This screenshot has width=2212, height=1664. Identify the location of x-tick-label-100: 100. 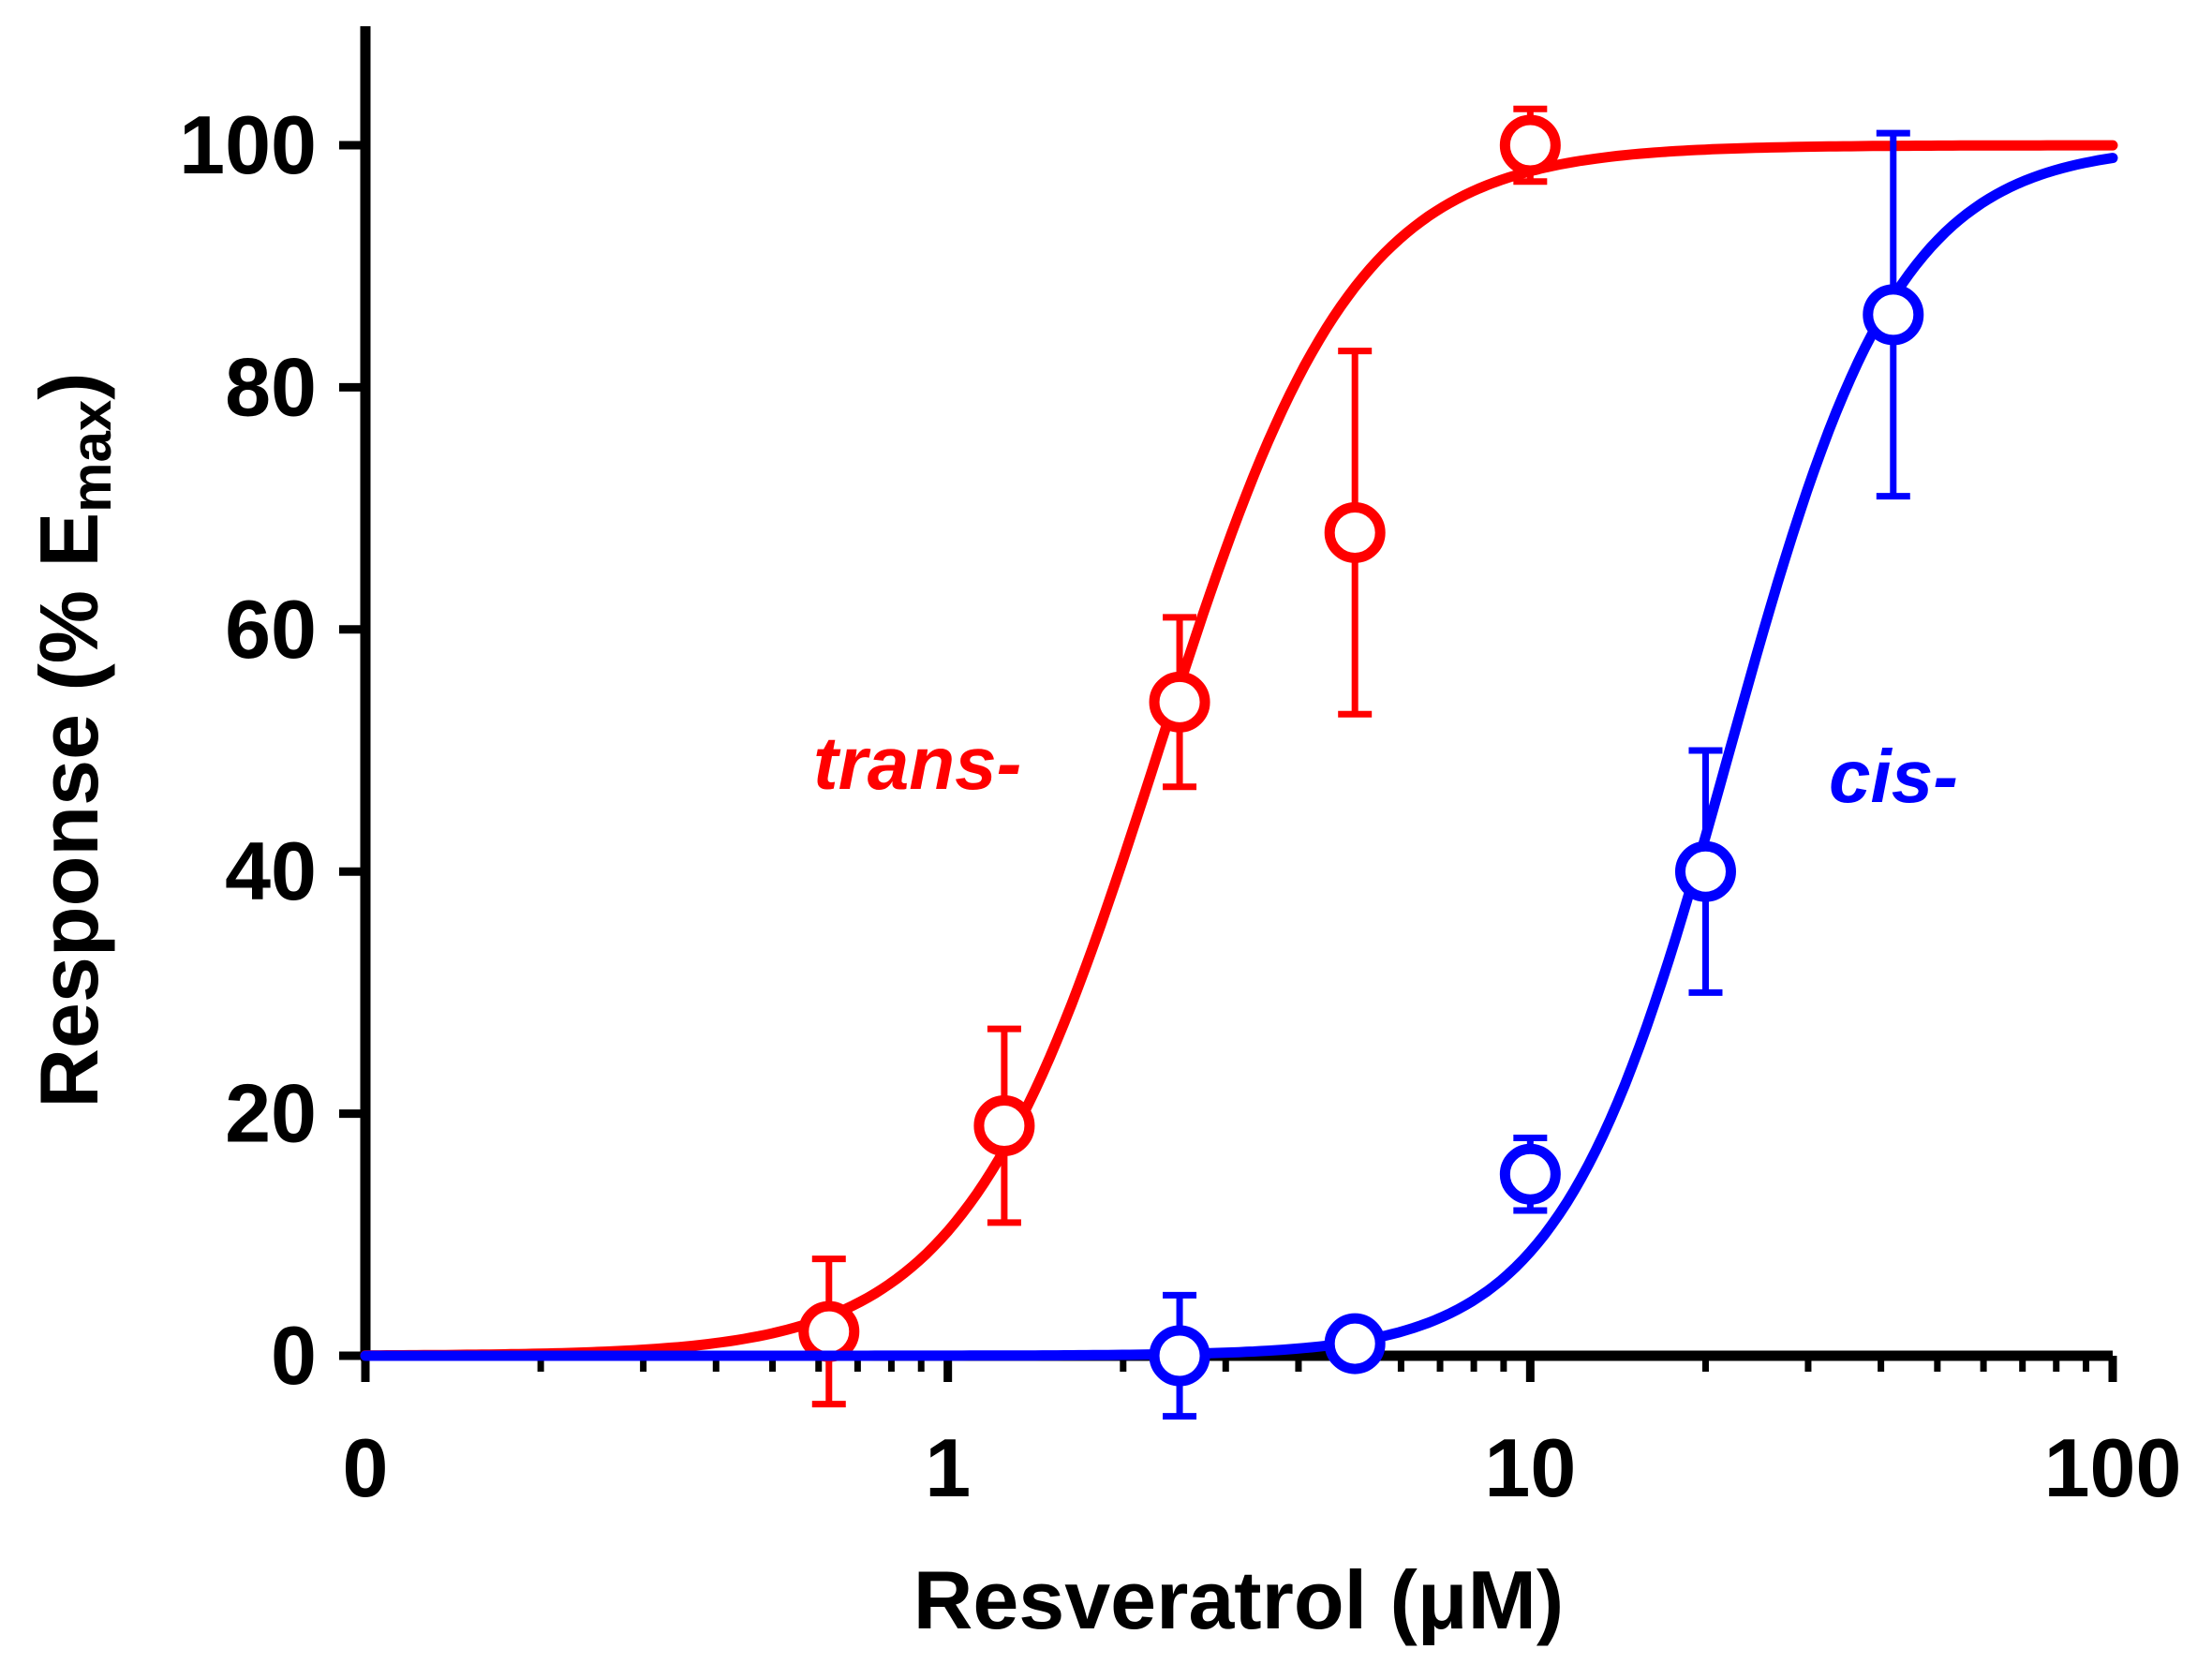
(2113, 1467).